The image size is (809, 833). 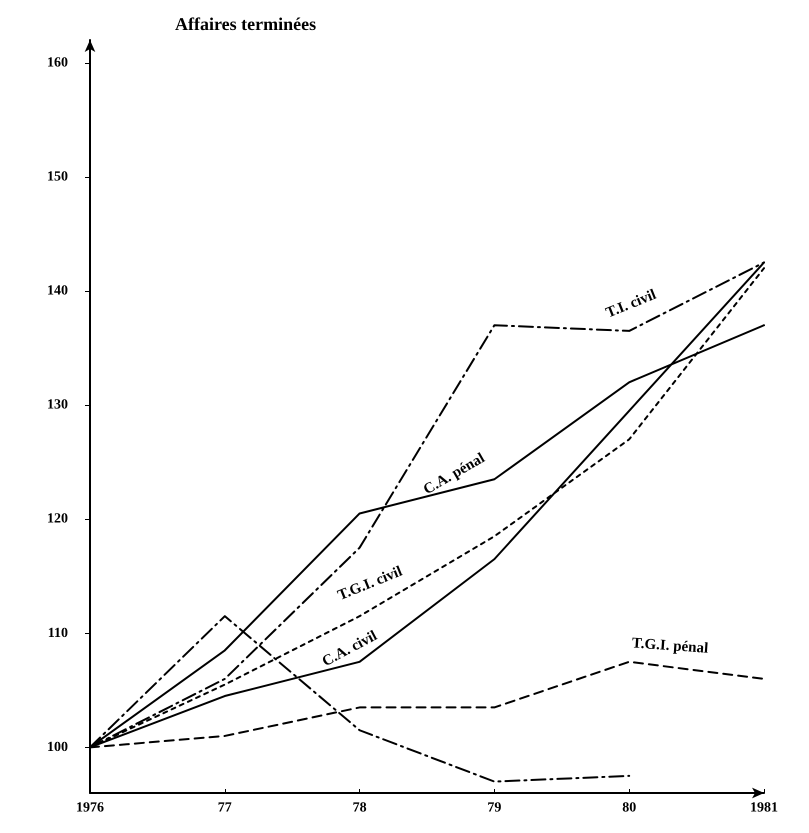 I want to click on y-tick-label: 140, so click(x=57, y=291).